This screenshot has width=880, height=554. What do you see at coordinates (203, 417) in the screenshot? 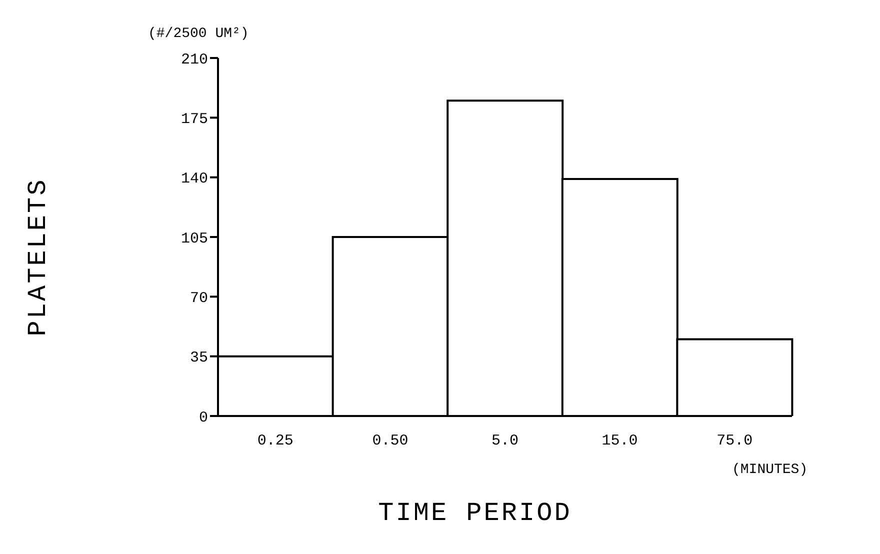
I see `y-tick-label: 0` at bounding box center [203, 417].